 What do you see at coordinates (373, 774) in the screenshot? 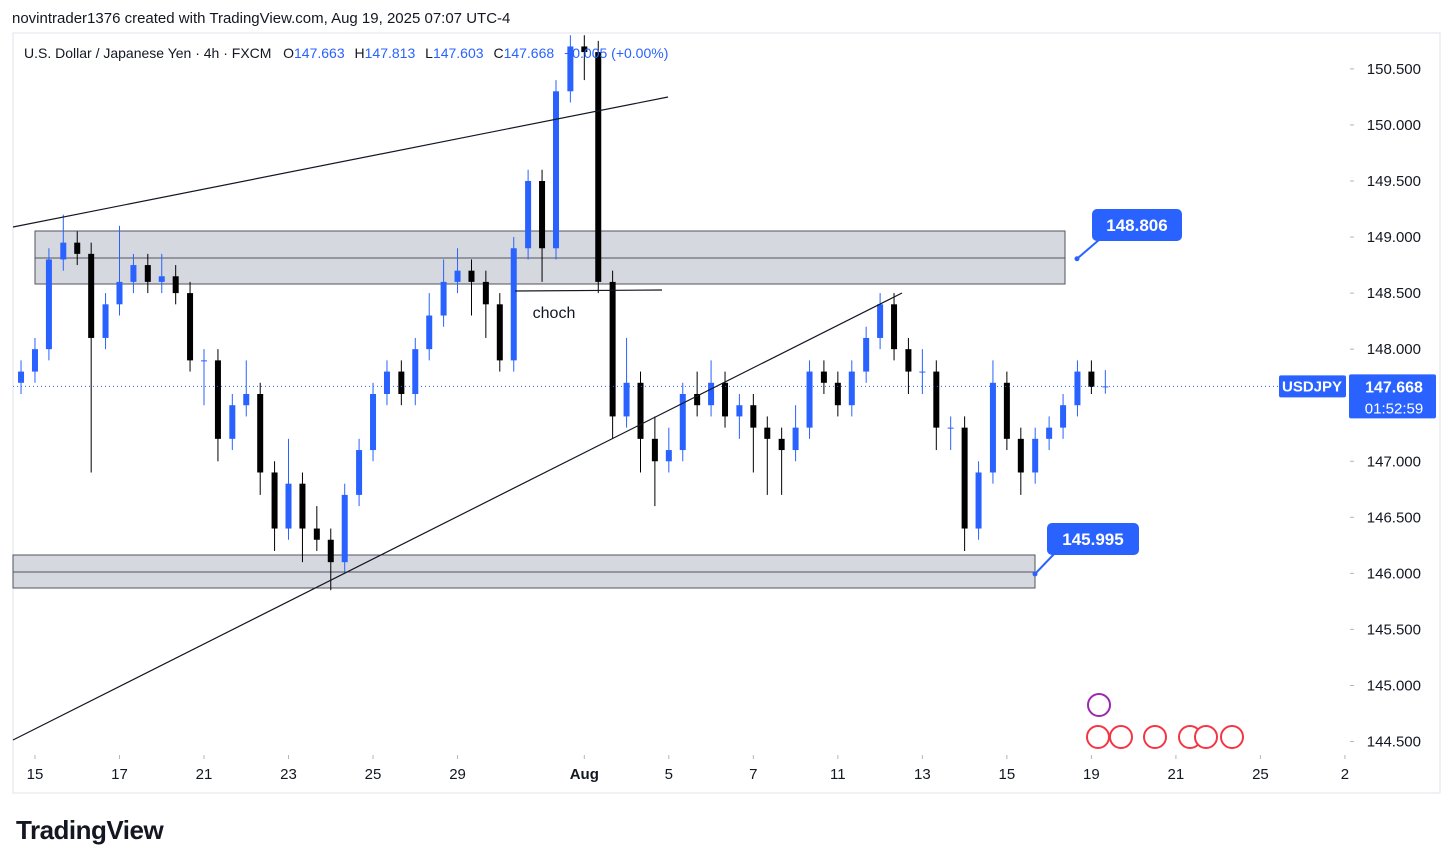
I see `x-tick-label: 25` at bounding box center [373, 774].